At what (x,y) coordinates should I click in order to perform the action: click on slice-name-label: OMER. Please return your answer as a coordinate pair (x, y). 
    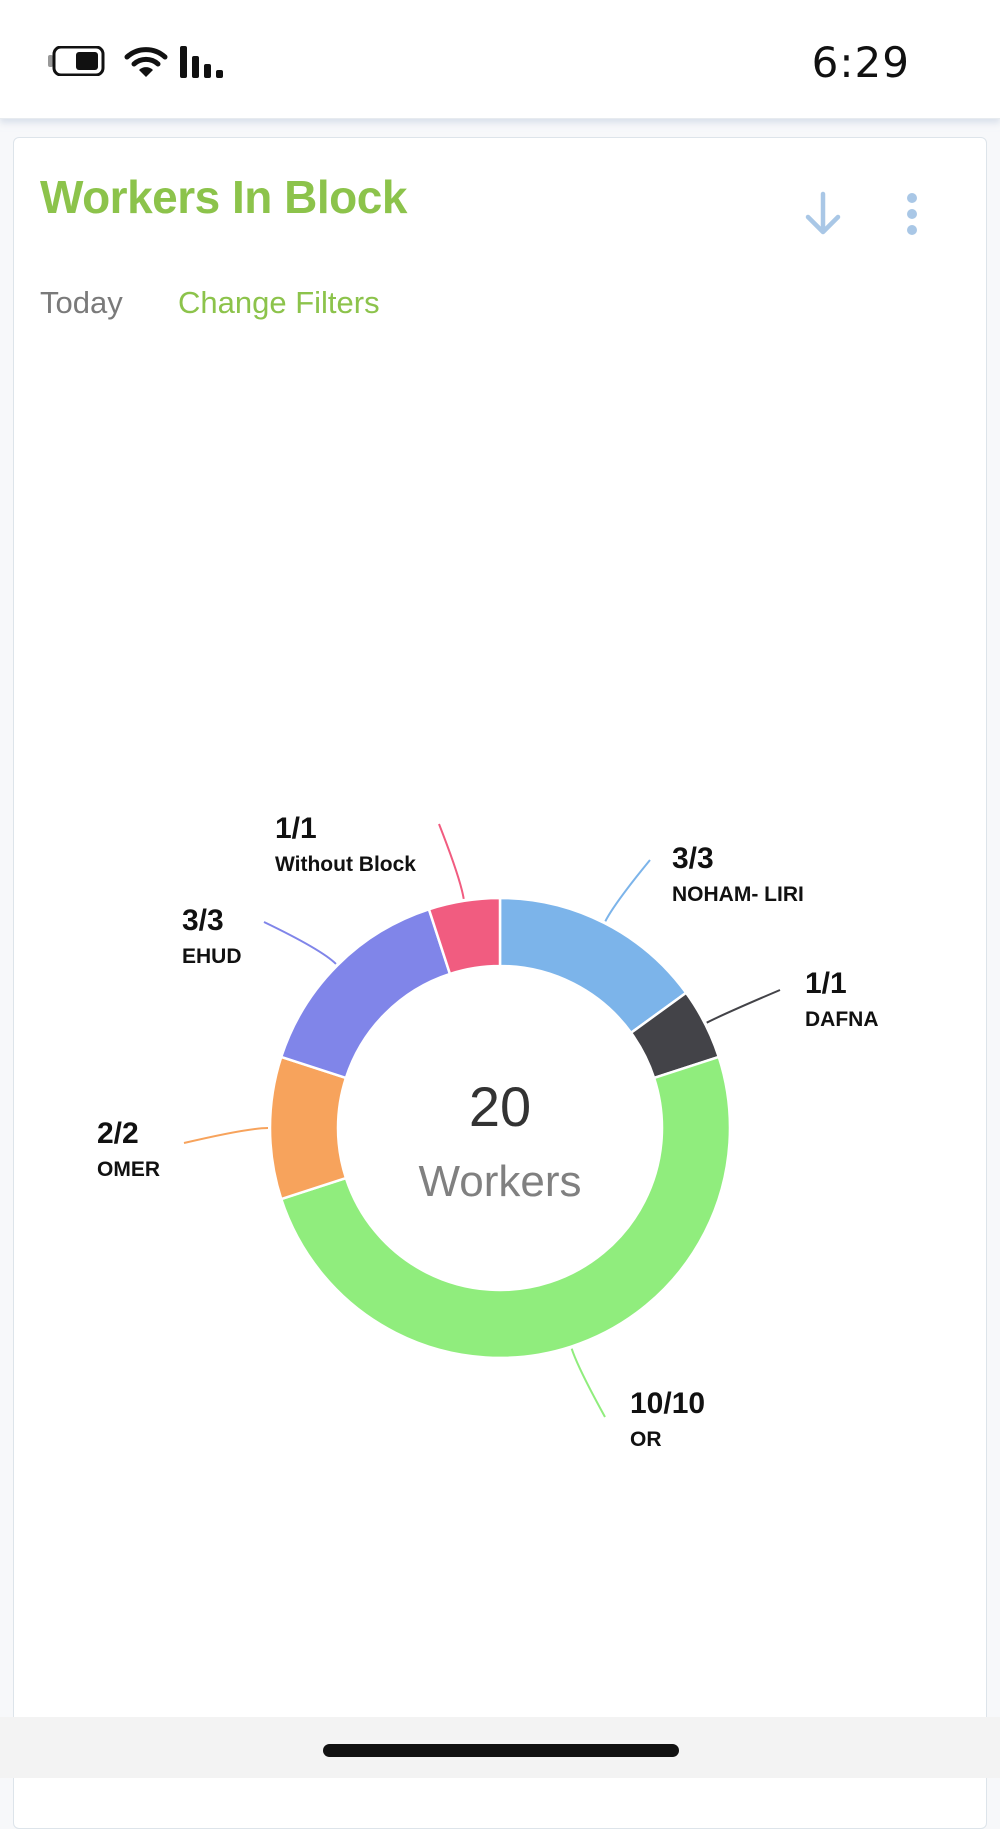
    Looking at the image, I should click on (128, 1169).